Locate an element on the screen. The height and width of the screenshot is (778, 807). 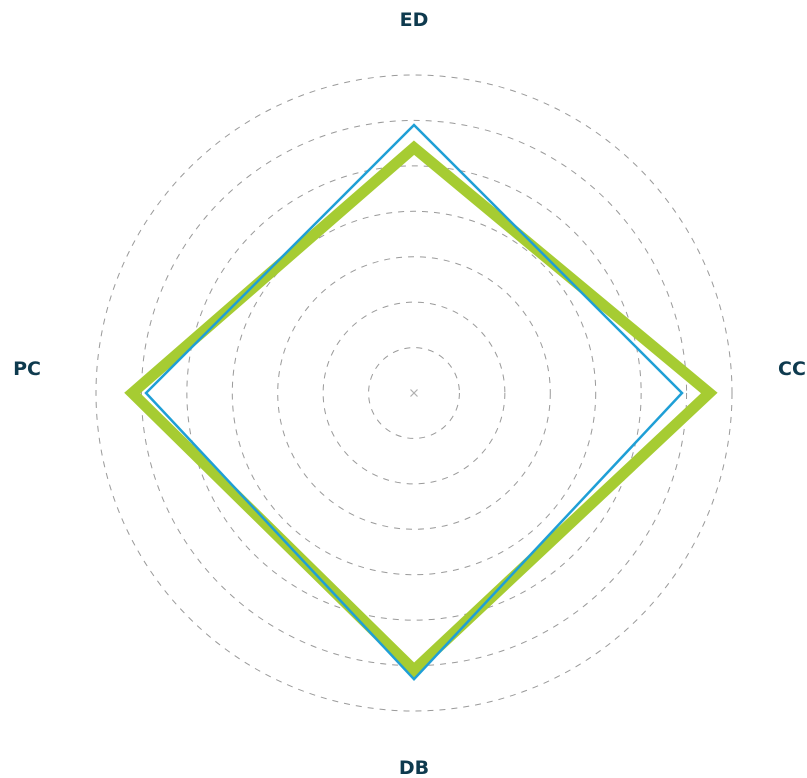
axis-label-cc: CC is located at coordinates (792, 369).